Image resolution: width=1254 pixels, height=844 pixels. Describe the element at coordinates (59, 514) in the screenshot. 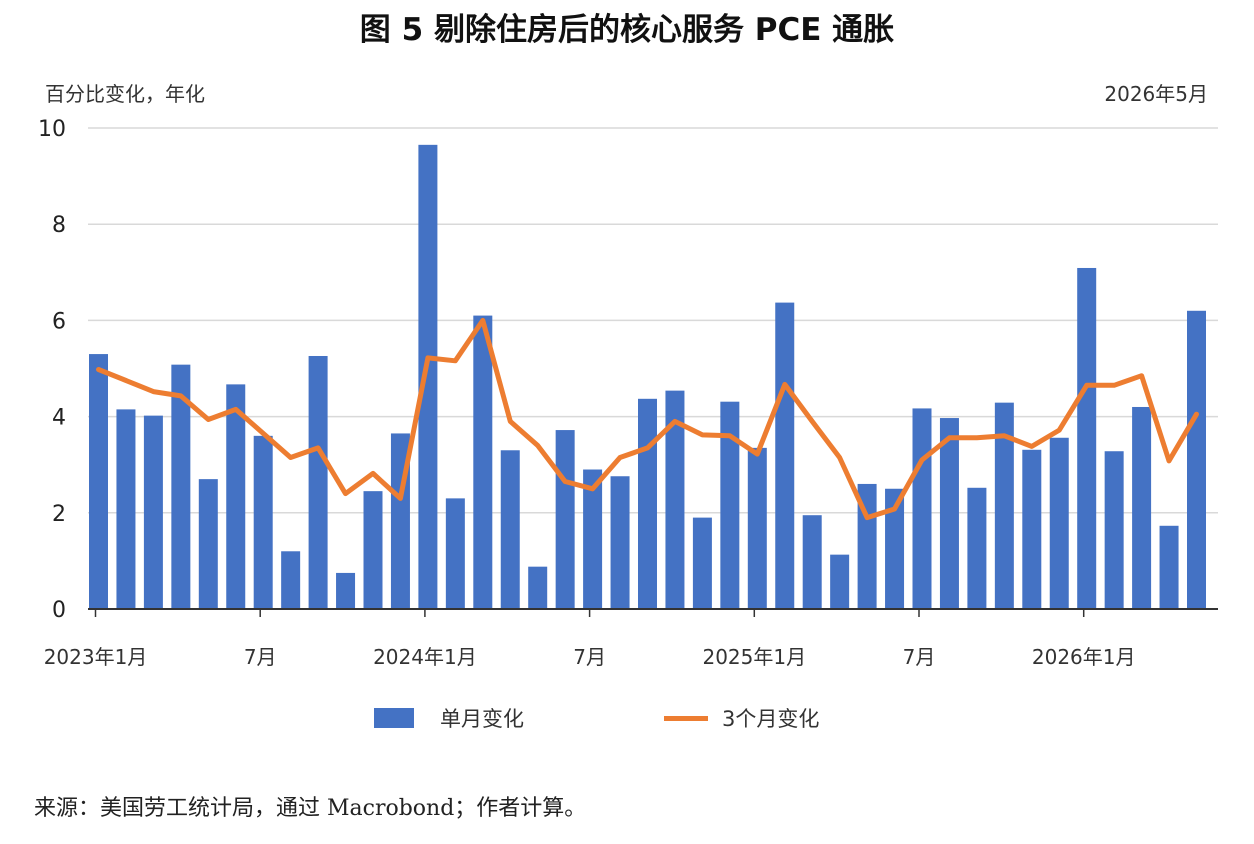

I see `y-tick-label: 2` at that location.